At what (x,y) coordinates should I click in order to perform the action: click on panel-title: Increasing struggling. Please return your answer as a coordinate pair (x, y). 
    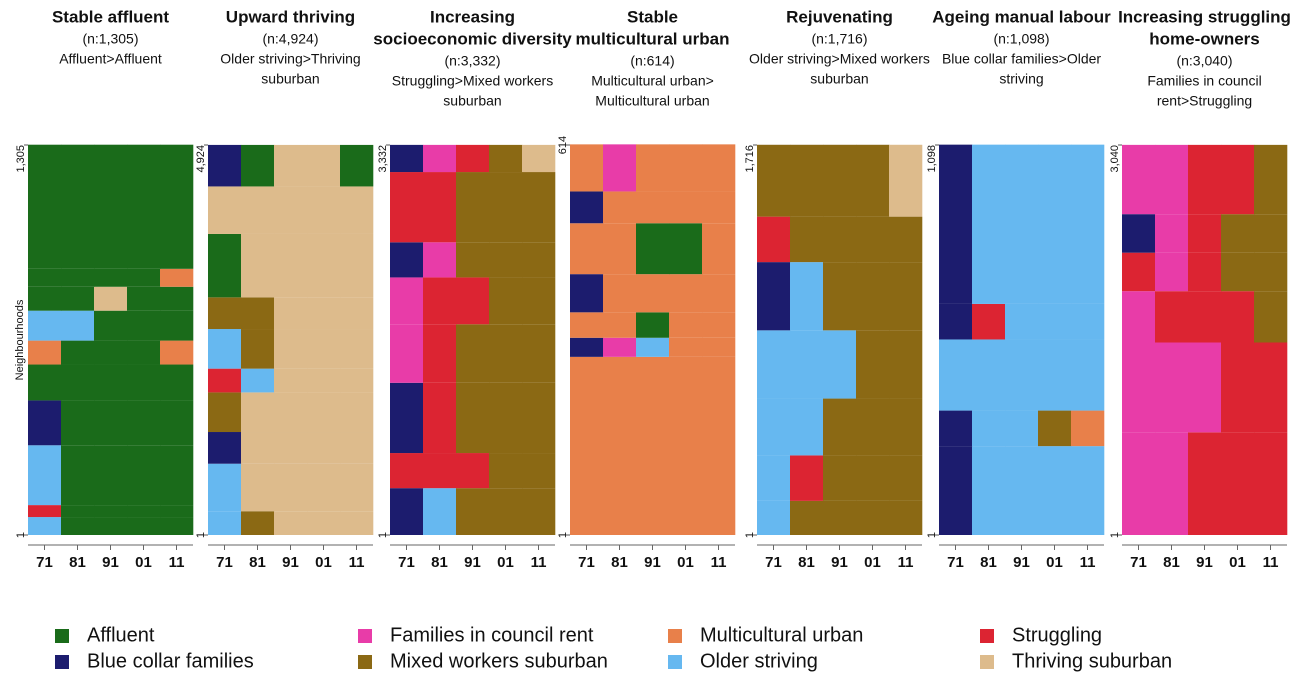
    Looking at the image, I should click on (1204, 16).